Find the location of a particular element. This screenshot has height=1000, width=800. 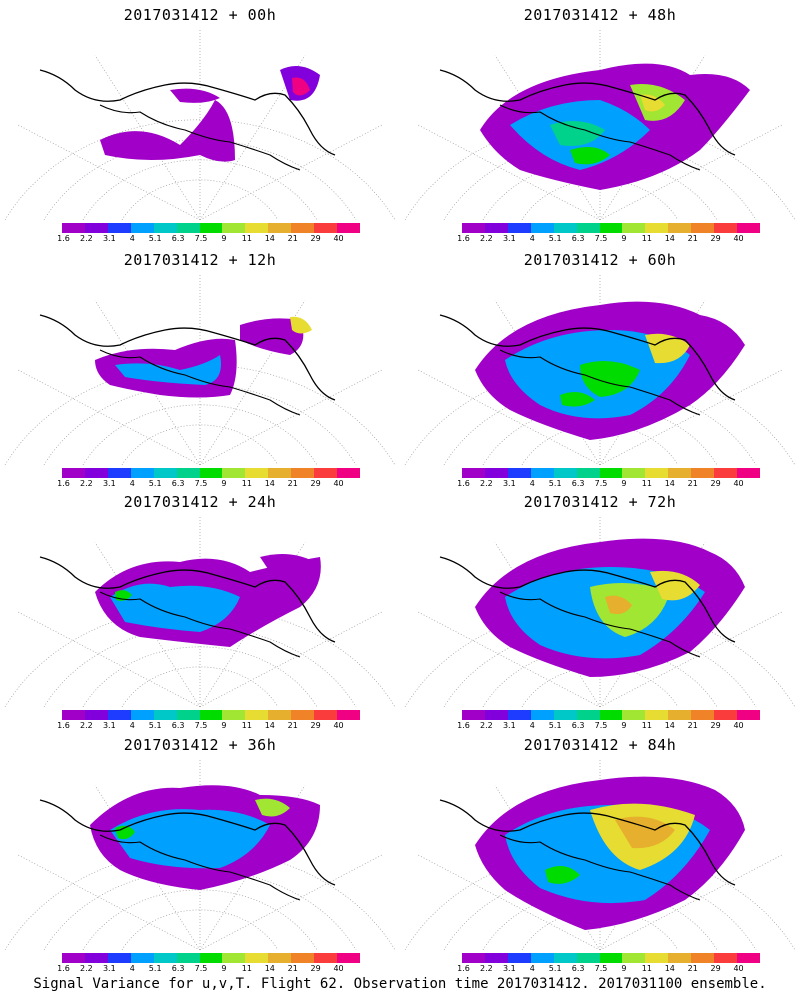

panel-title: 2017031412 + 24h is located at coordinates (200, 502).